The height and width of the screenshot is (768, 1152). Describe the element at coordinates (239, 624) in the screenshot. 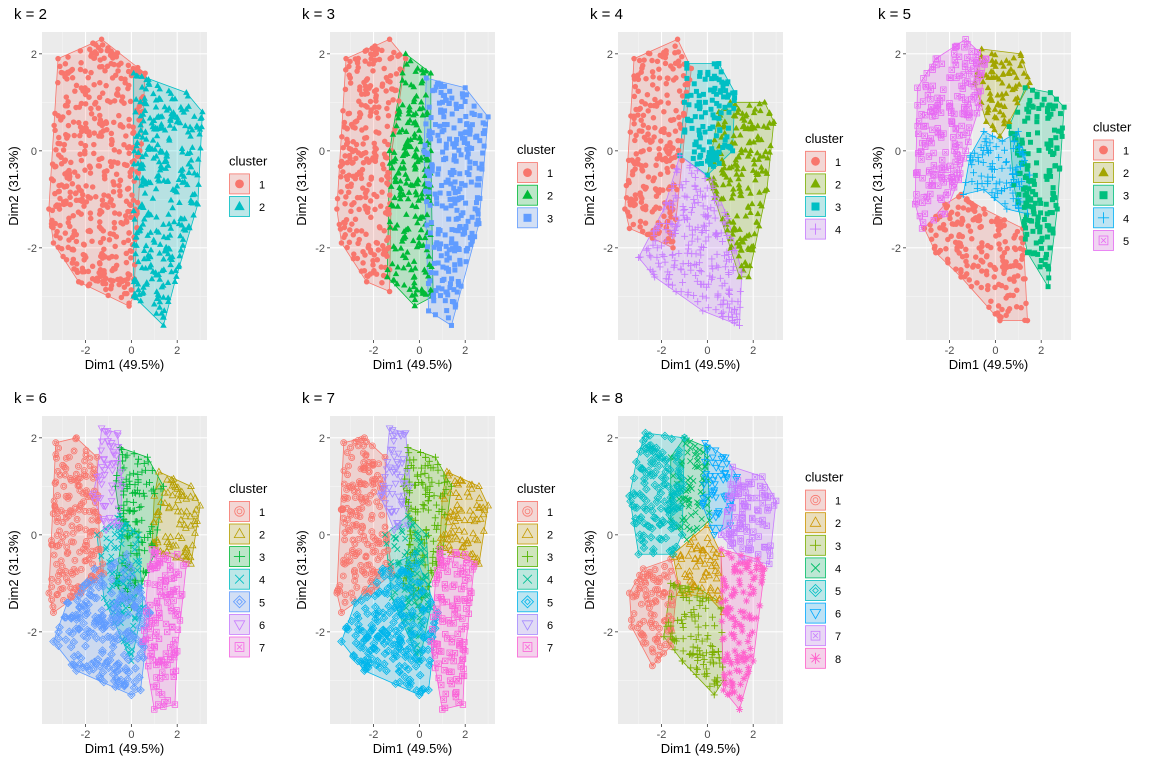

I see `legend-key-background` at that location.